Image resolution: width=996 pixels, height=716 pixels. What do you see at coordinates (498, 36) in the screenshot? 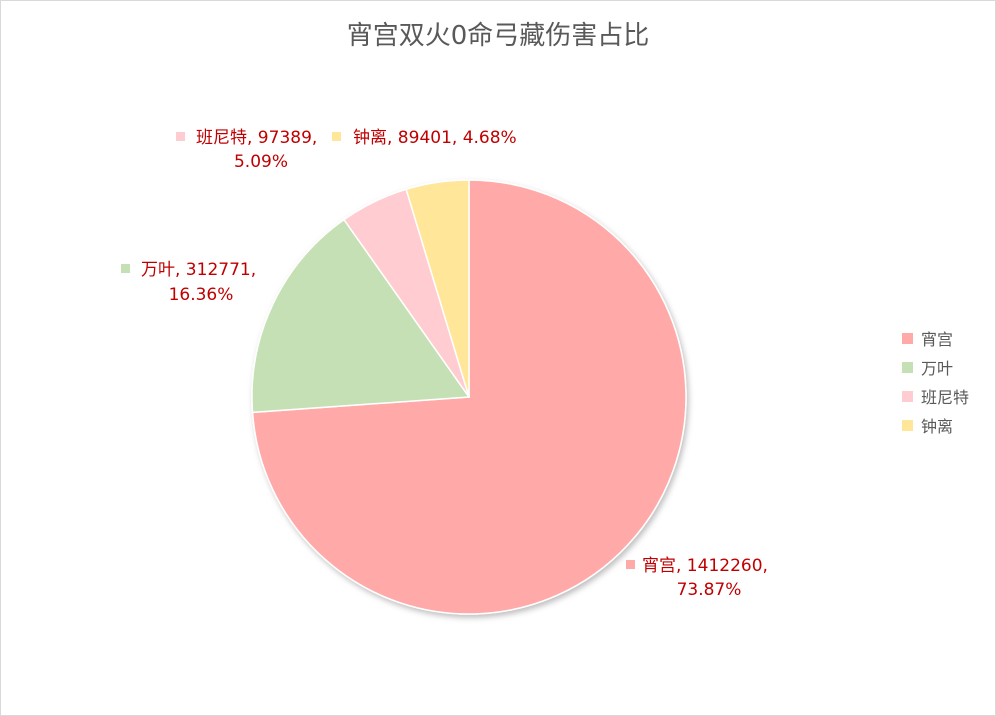
I see `chart-title: 宵宫双火0命弓藏伤害占比` at bounding box center [498, 36].